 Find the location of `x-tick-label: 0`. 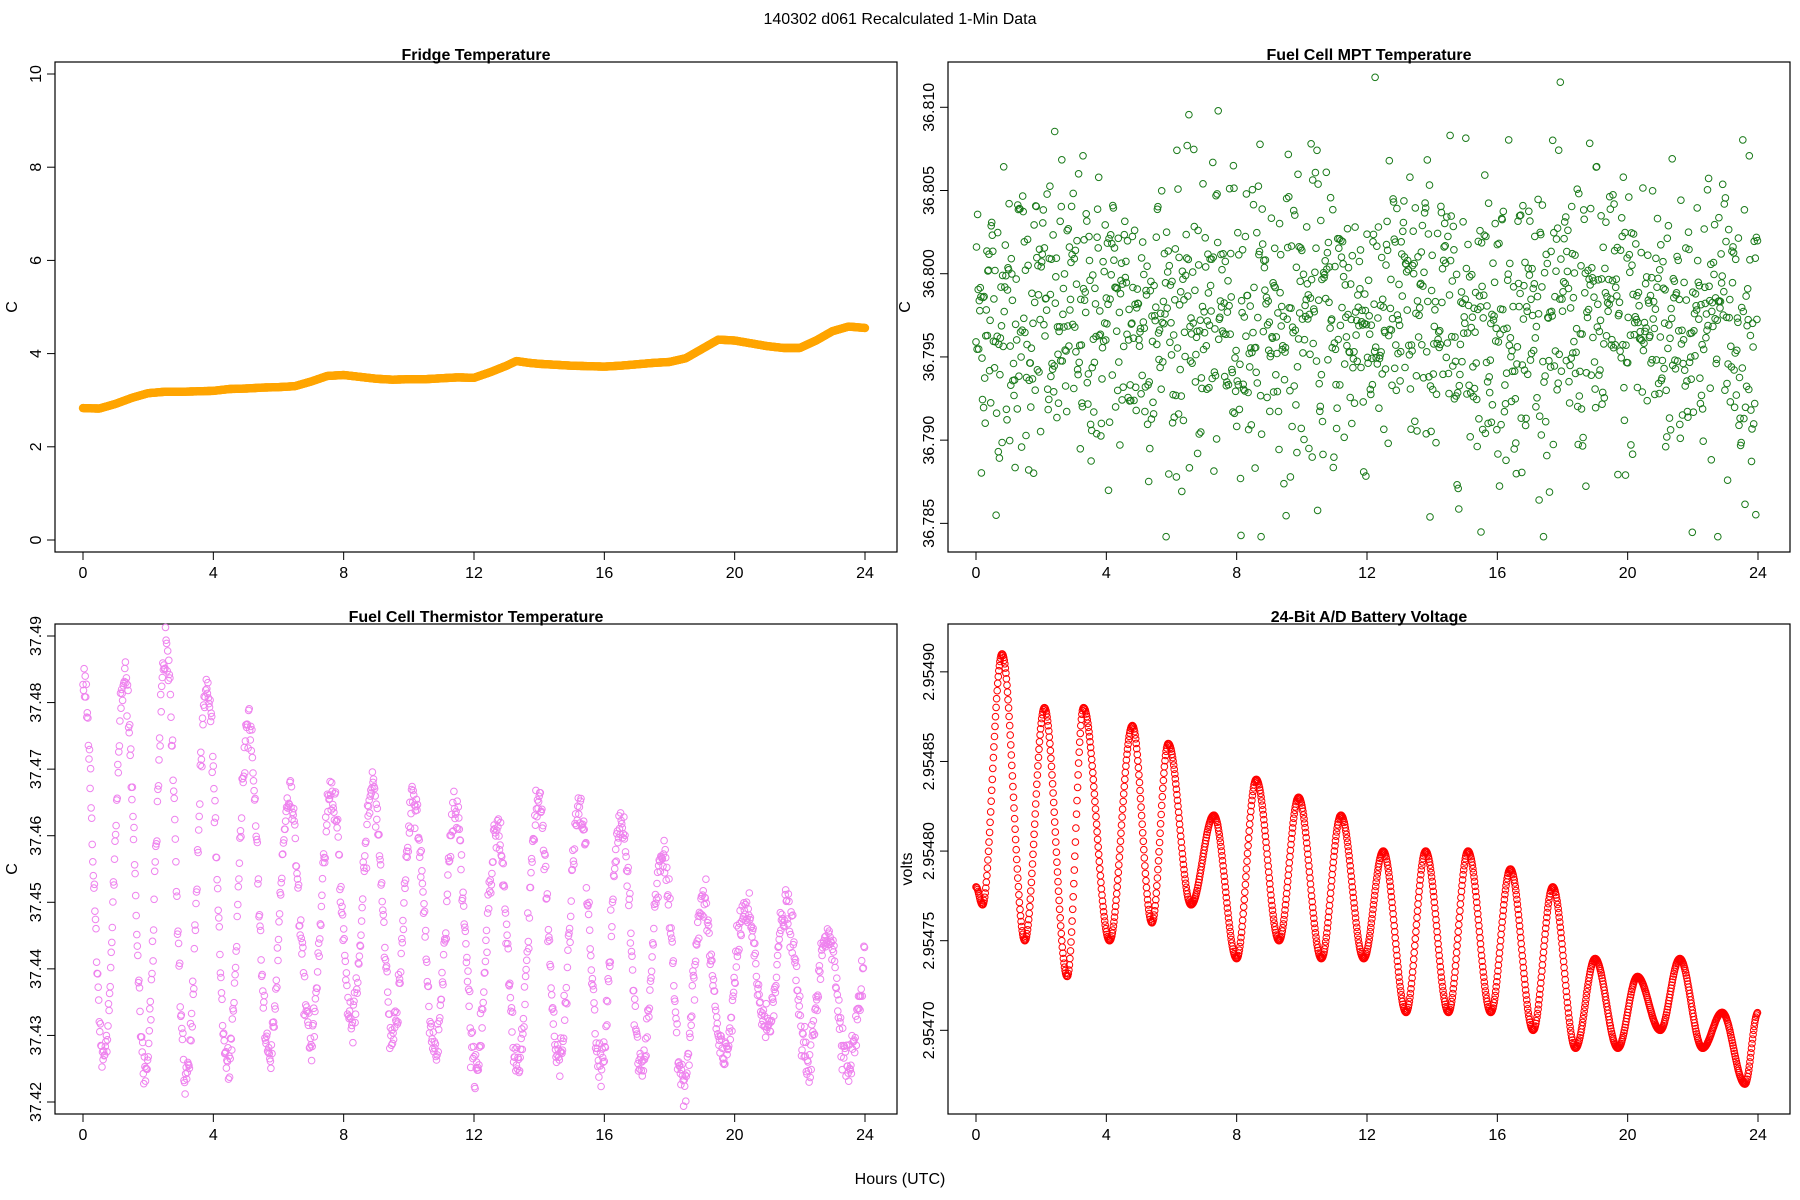

x-tick-label: 0 is located at coordinates (83, 573).